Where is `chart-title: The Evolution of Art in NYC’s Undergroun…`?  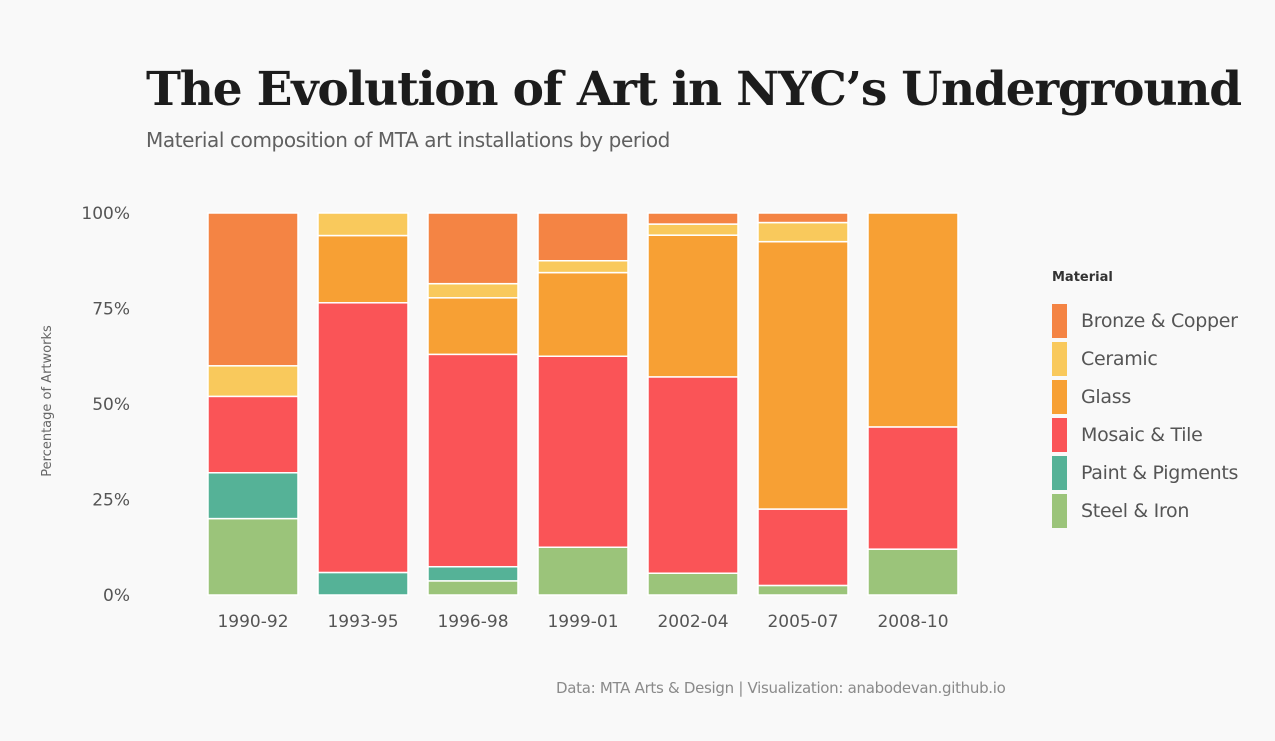 chart-title: The Evolution of Art in NYC’s Undergroun… is located at coordinates (694, 89).